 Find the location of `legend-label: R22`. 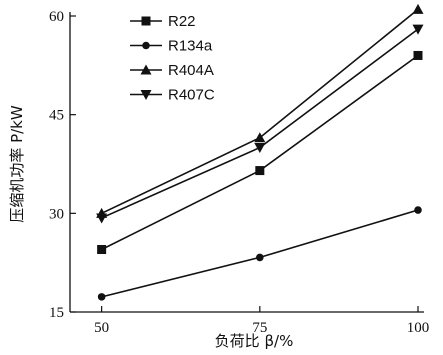

legend-label: R22 is located at coordinates (182, 21).